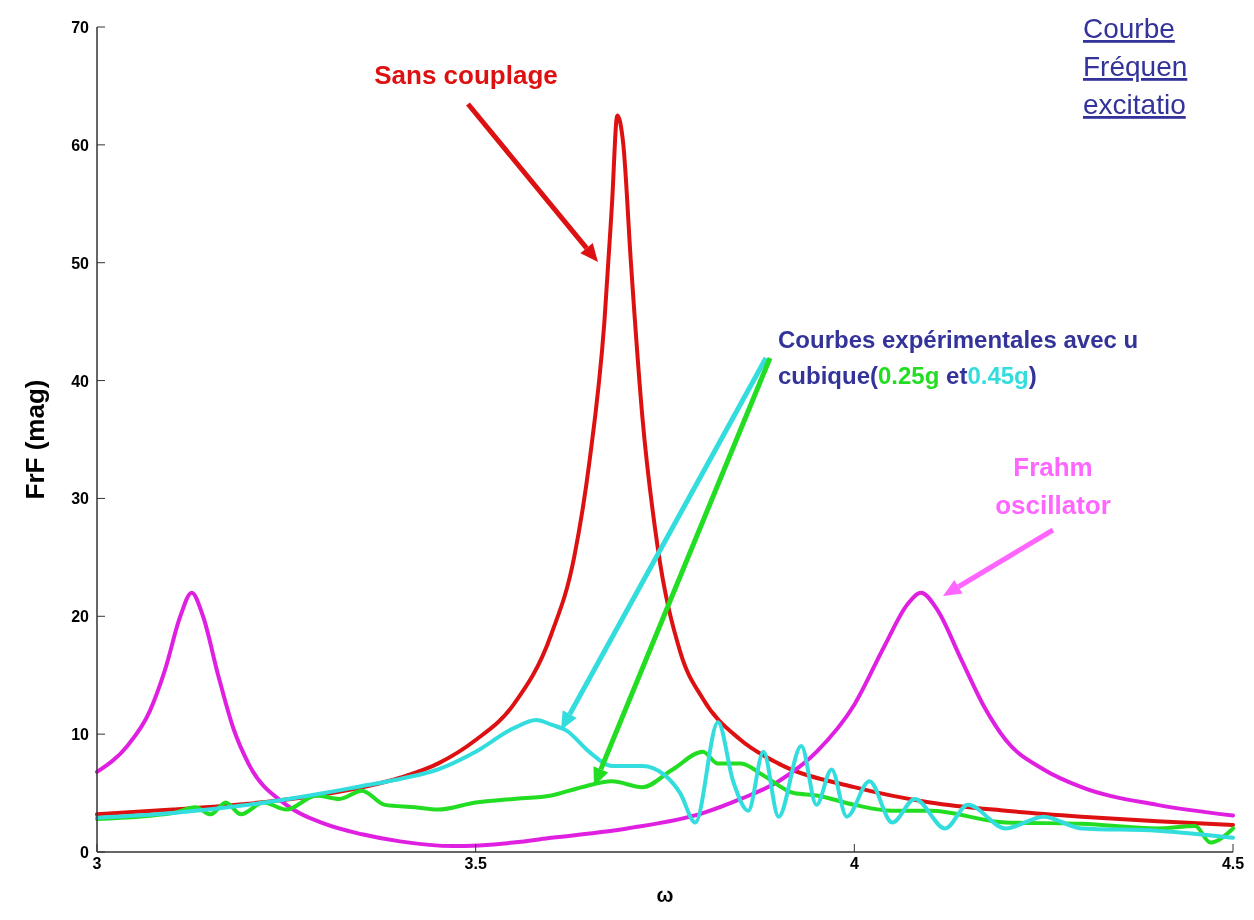  I want to click on x-tick-label: 3.5, so click(475, 863).